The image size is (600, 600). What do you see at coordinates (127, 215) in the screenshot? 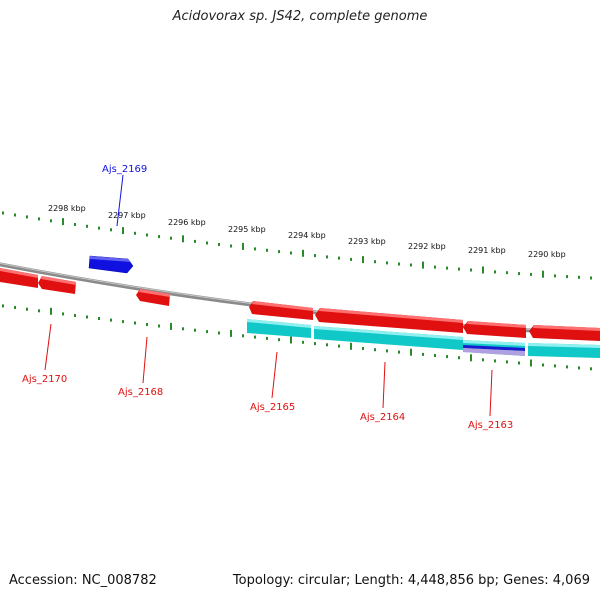
I see `tick-label-2297: 2297 kbp` at bounding box center [127, 215].